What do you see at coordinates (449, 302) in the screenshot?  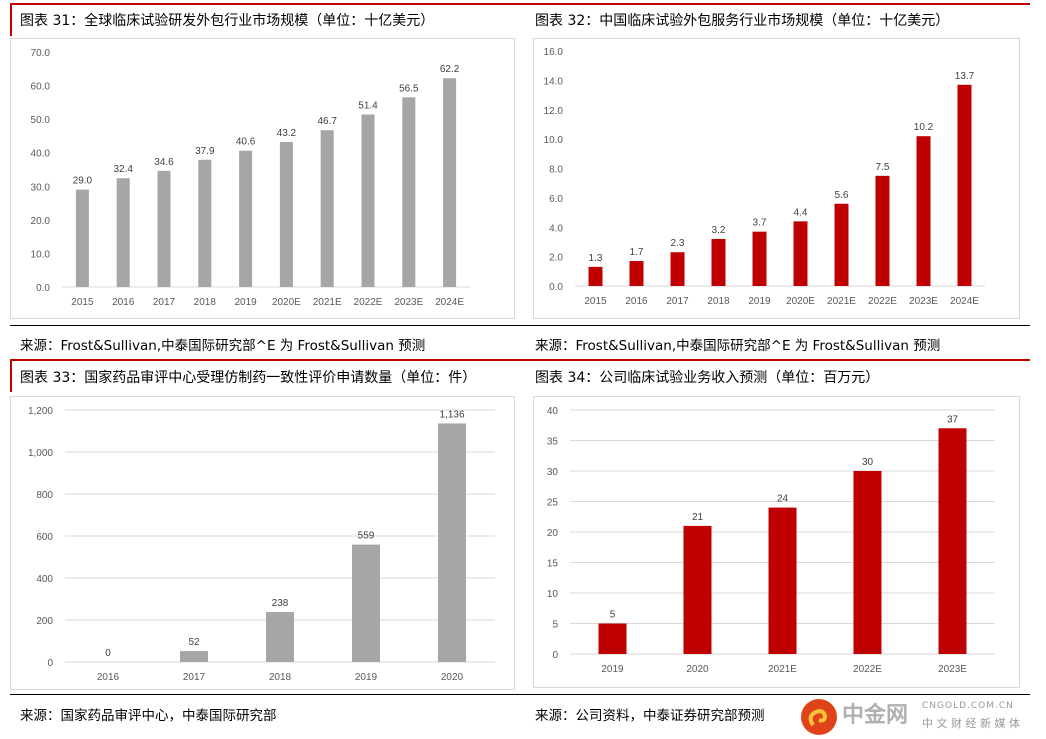 I see `chart-1-x-tick: 2024E` at bounding box center [449, 302].